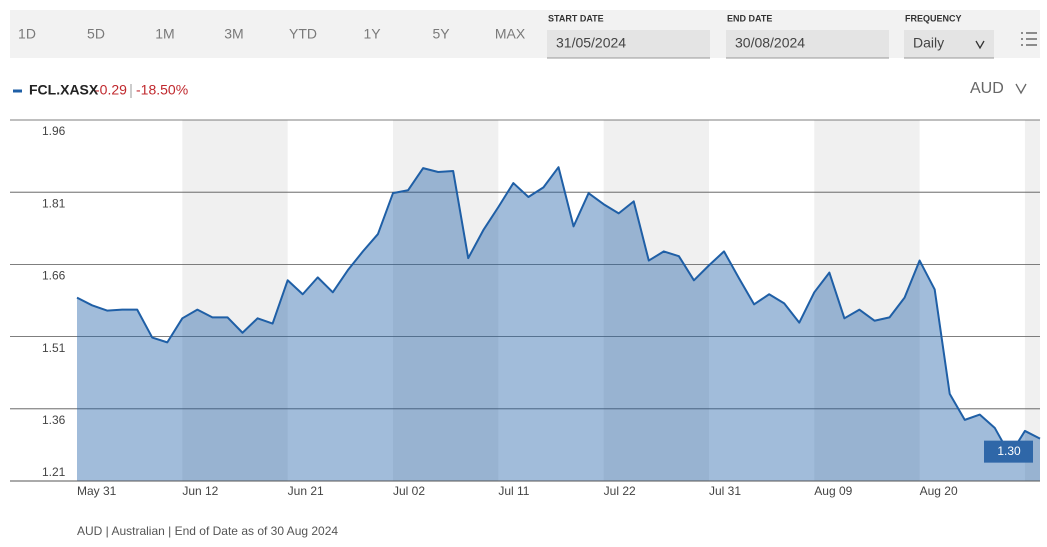 The image size is (1047, 547). Describe the element at coordinates (833, 491) in the screenshot. I see `x-tick-label: Aug 09` at that location.